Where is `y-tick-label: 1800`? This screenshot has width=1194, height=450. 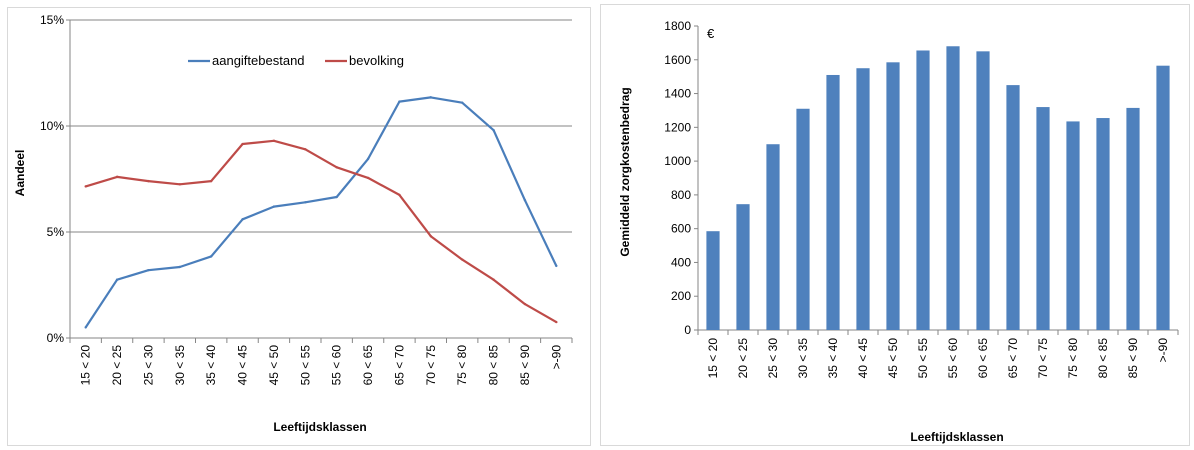
y-tick-label: 1800 is located at coordinates (677, 26).